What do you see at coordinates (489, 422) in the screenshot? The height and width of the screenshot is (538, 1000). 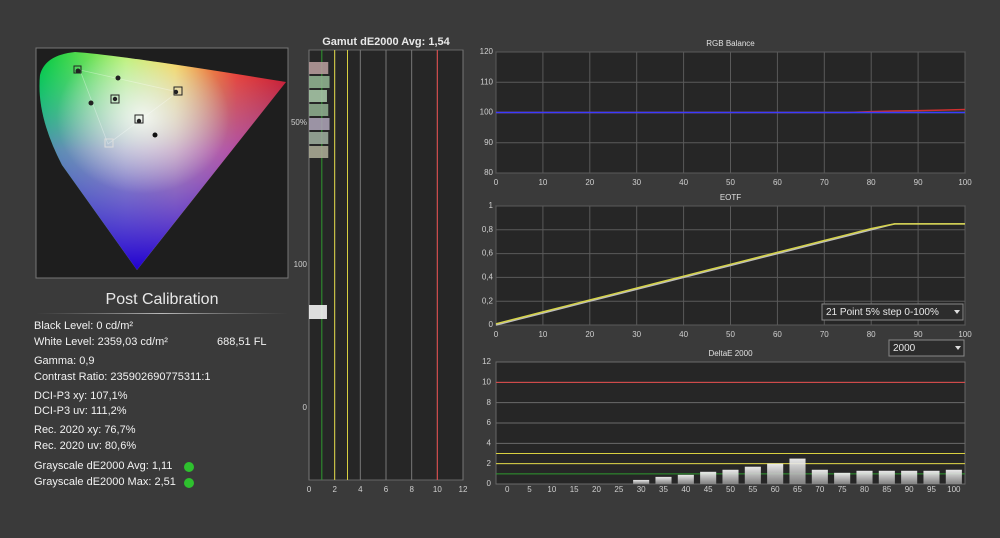 I see `y-tick-label: 6` at bounding box center [489, 422].